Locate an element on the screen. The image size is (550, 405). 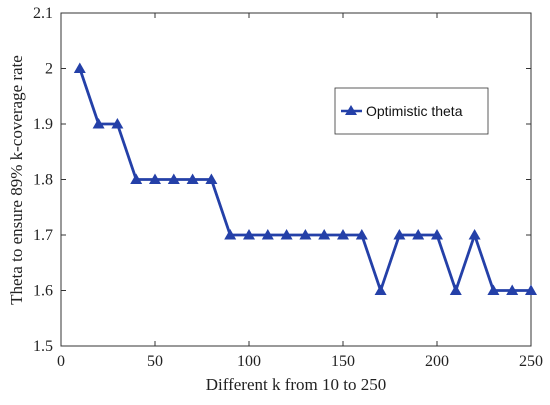
y-axis-label: Theta to ensure 89% k-coverage rate is located at coordinates (16, 180).